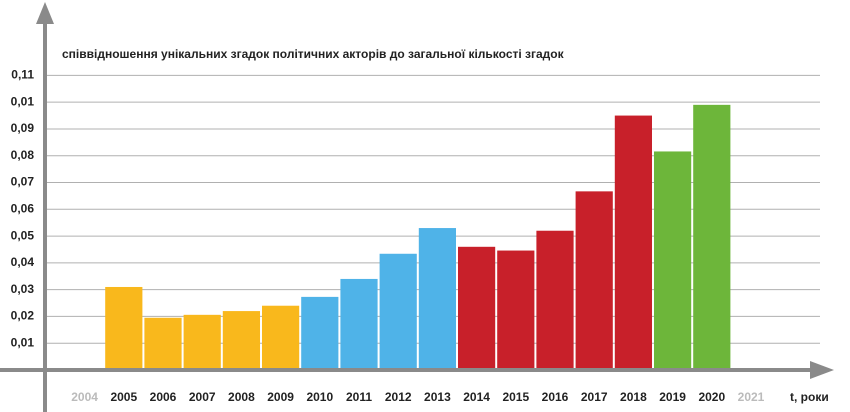  Describe the element at coordinates (23, 155) in the screenshot. I see `y-tick-label: 0,08` at that location.